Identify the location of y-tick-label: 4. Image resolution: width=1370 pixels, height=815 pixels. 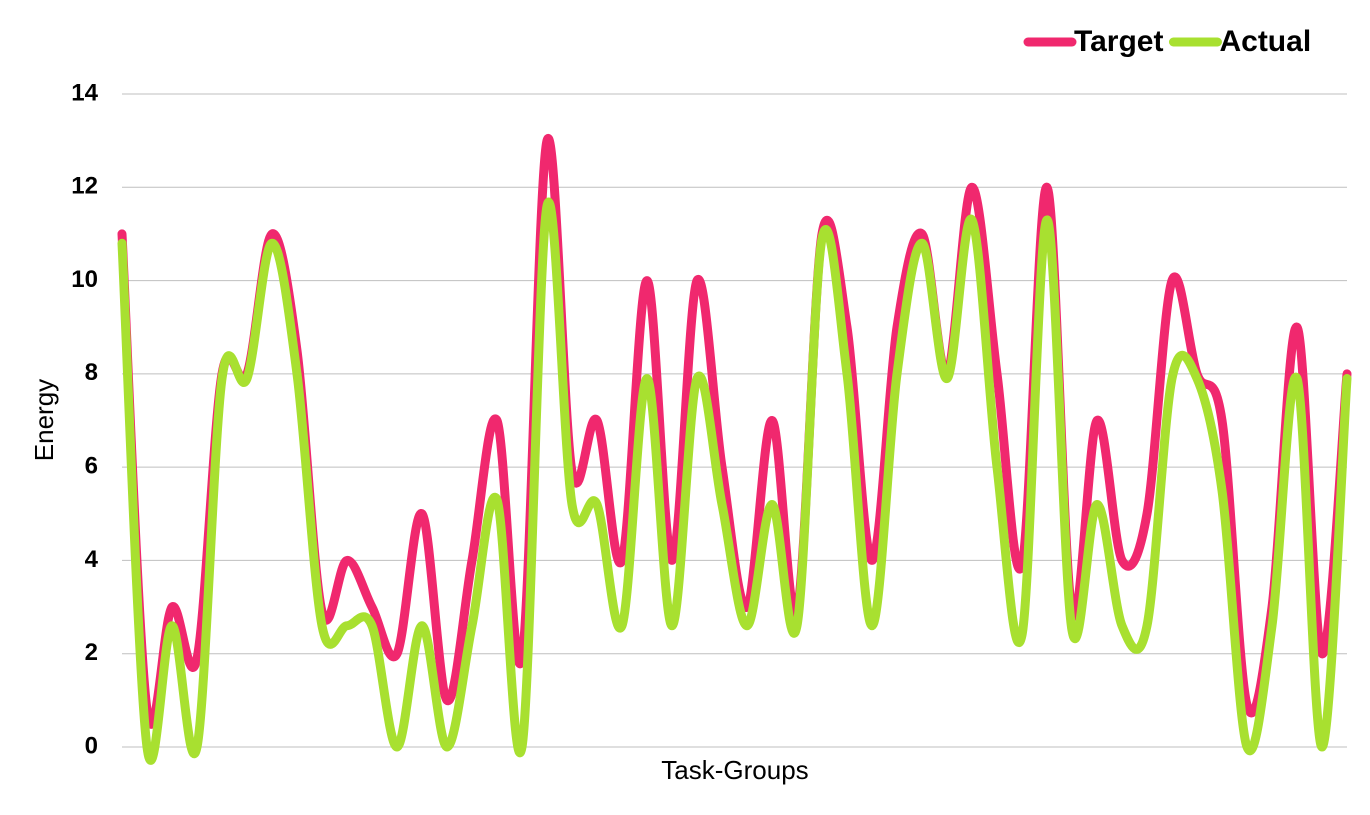
(92, 559).